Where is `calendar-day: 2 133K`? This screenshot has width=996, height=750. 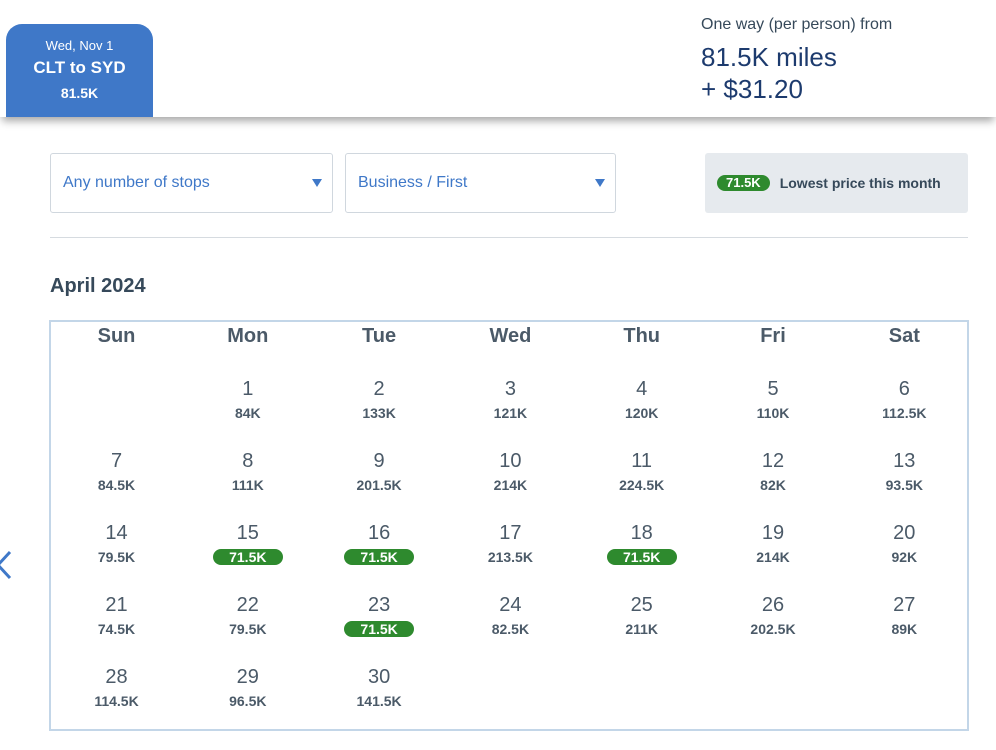
calendar-day: 2 133K is located at coordinates (379, 405).